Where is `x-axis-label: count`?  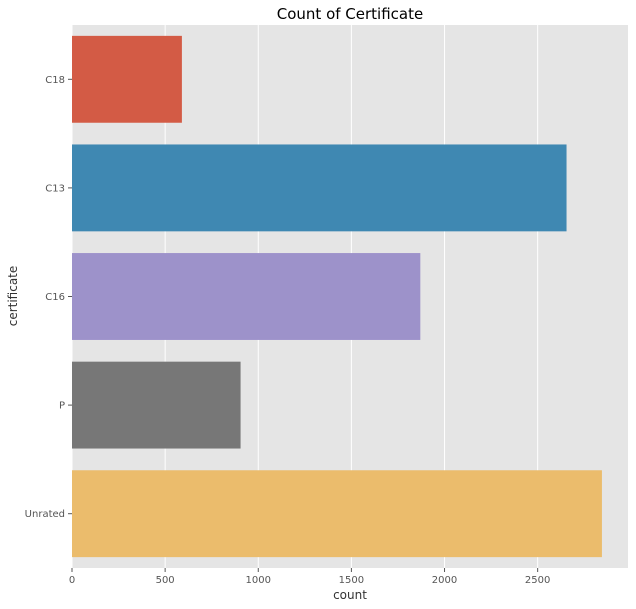
x-axis-label: count is located at coordinates (350, 595).